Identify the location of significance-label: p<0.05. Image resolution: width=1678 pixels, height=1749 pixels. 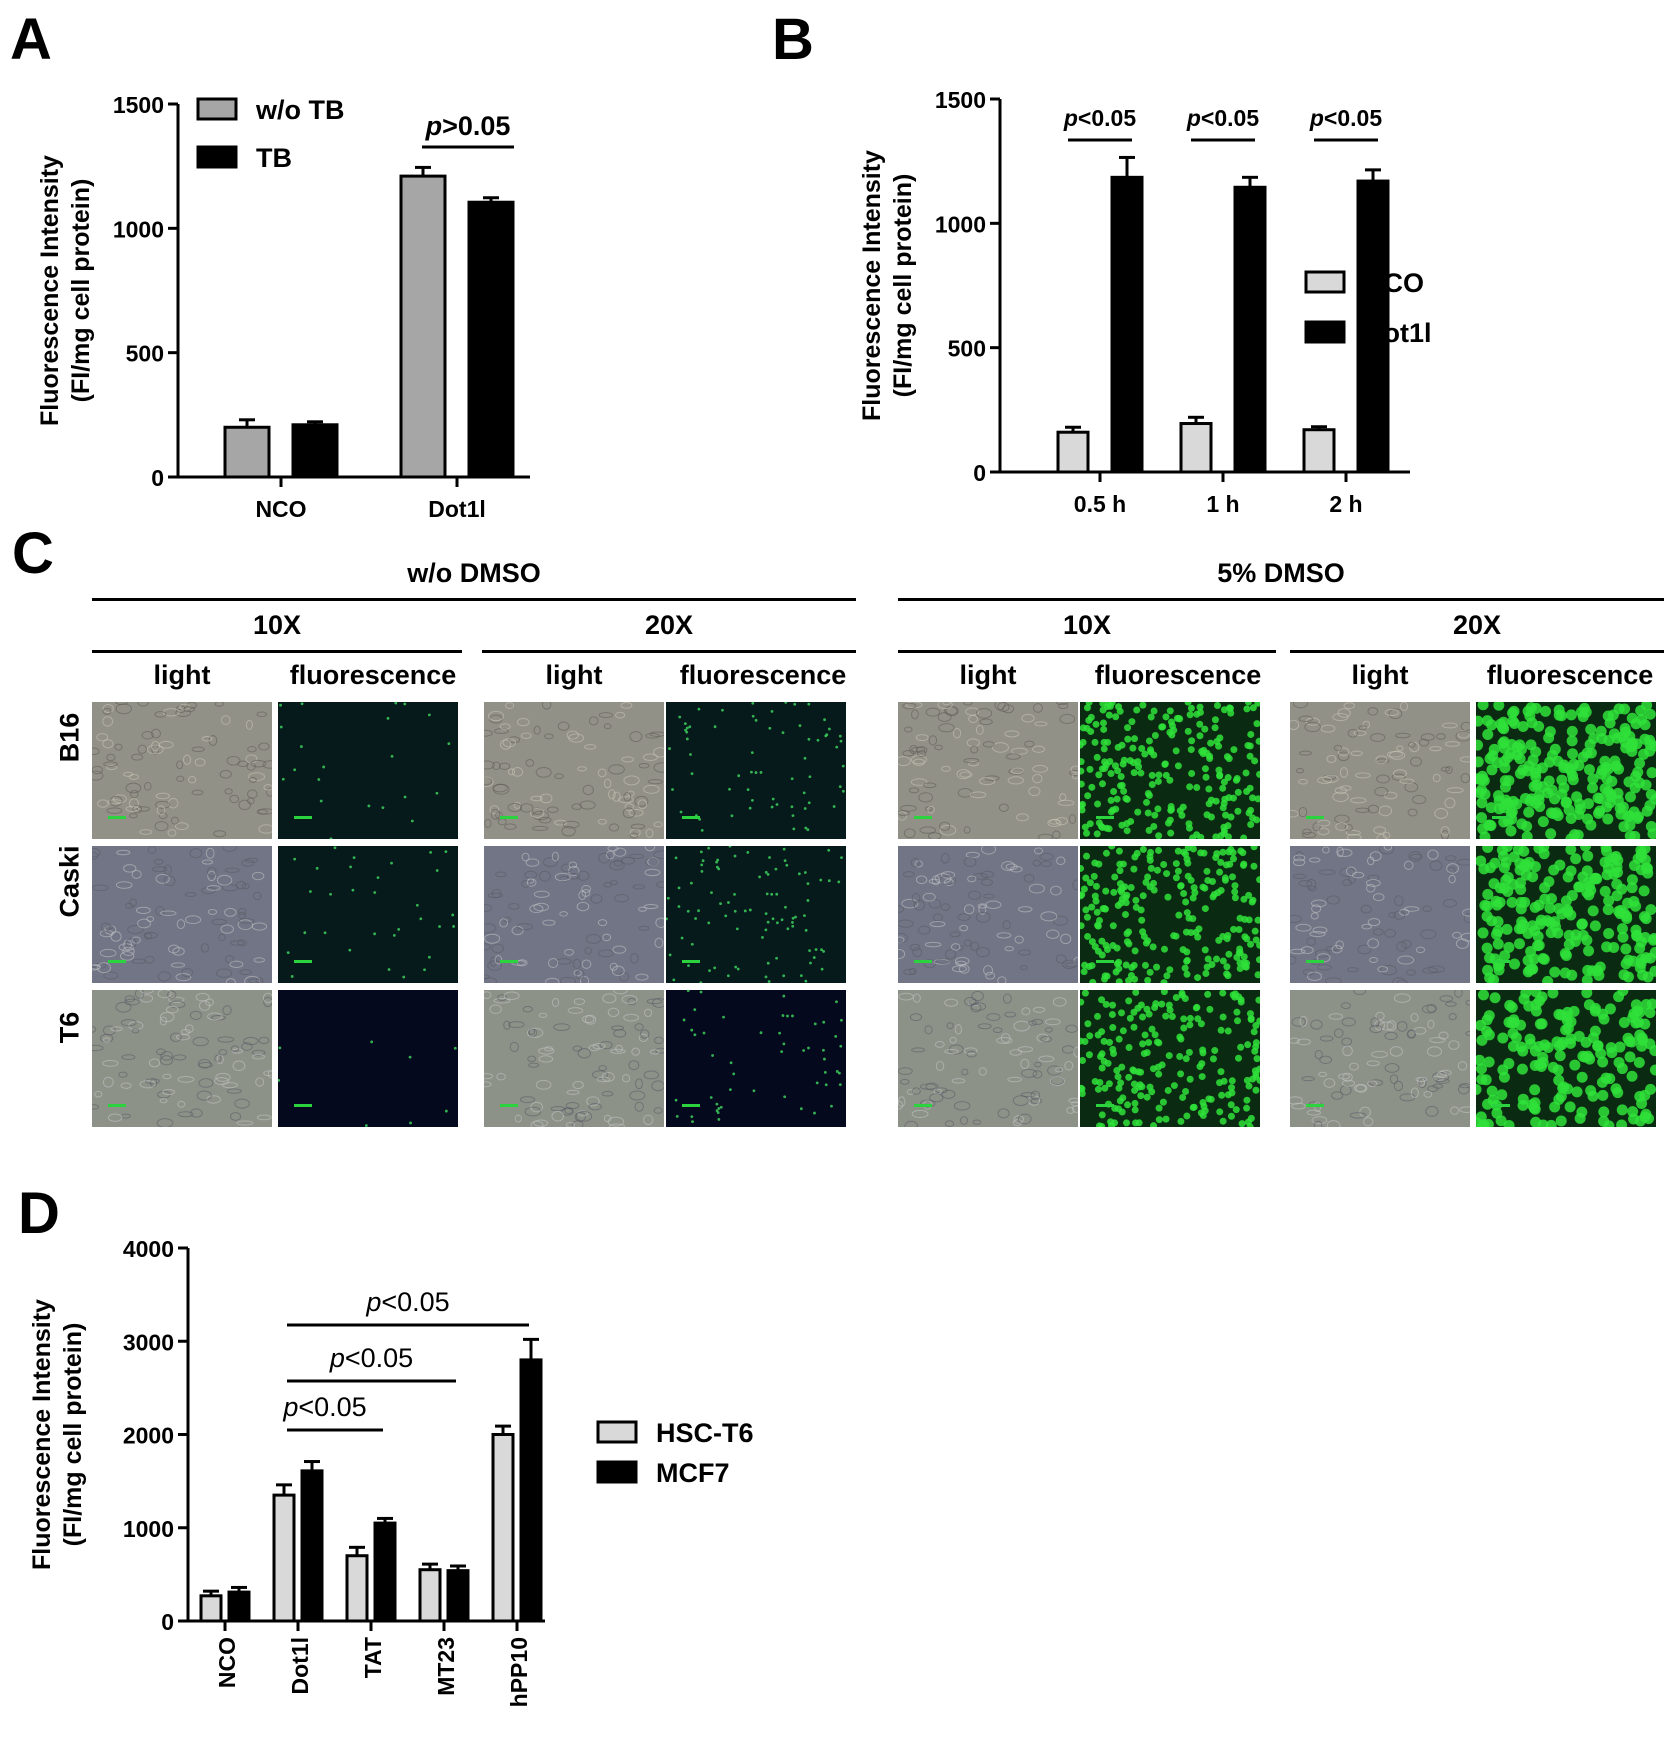
(407, 1302).